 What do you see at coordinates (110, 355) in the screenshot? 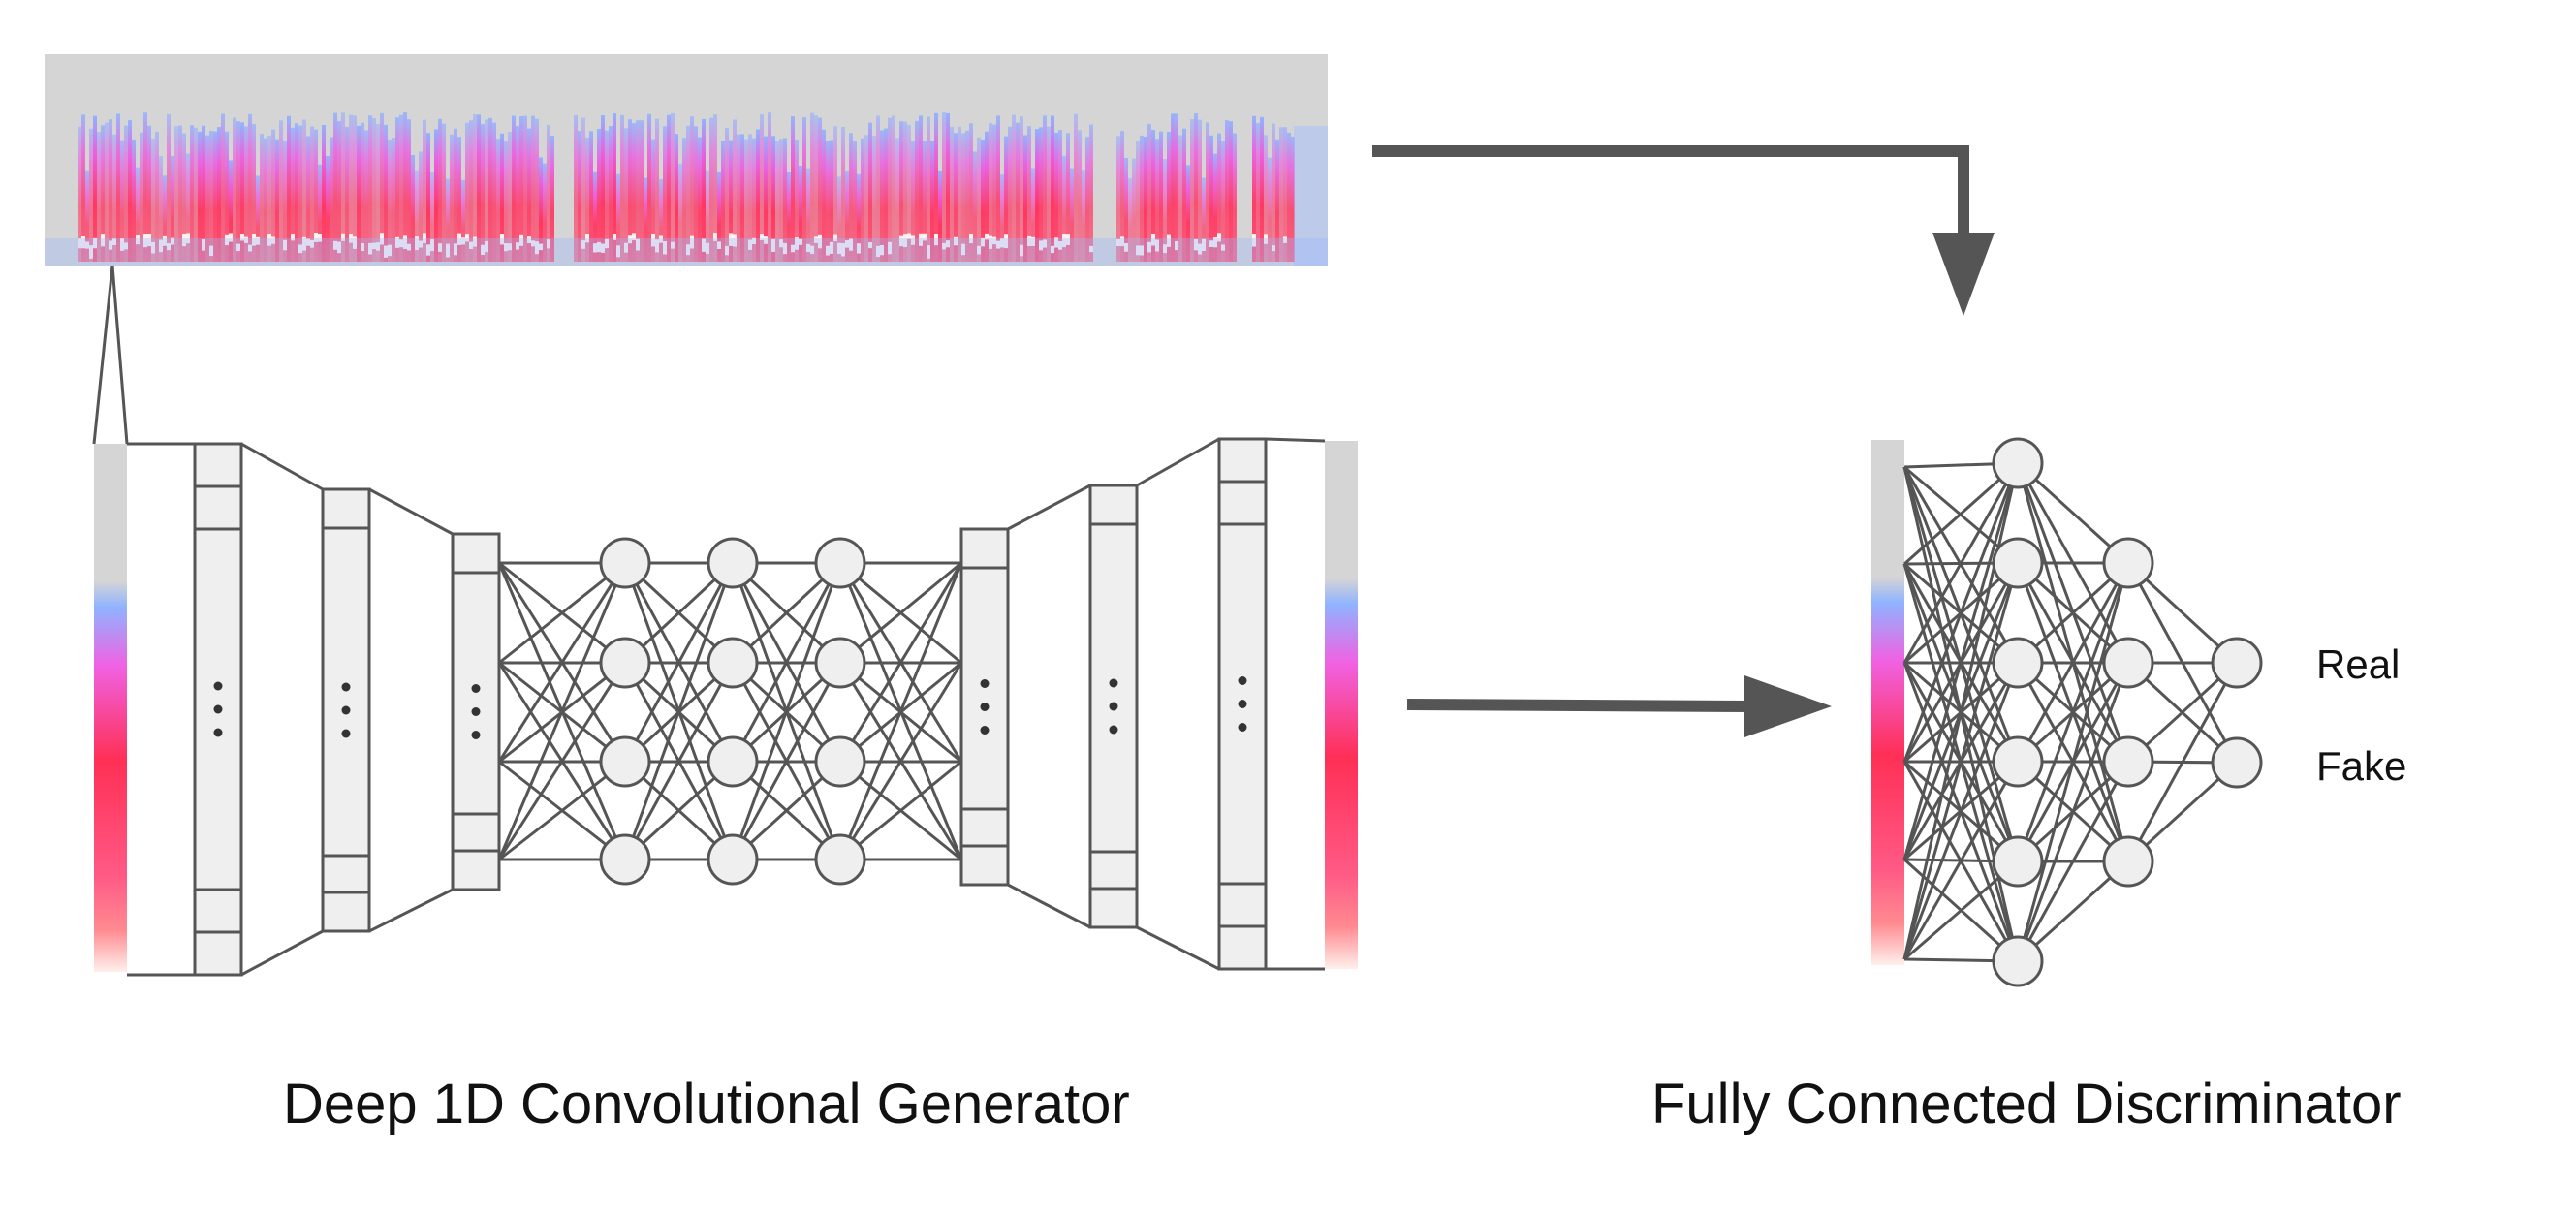
I see `zoom-lines` at bounding box center [110, 355].